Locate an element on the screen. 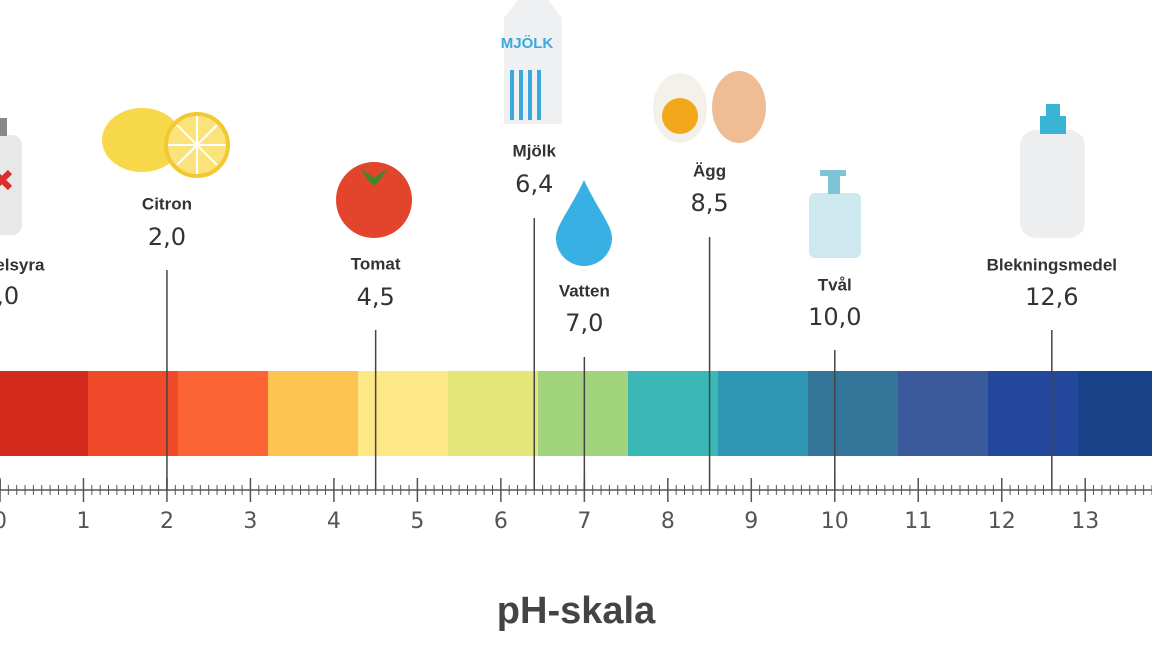 This screenshot has height=648, width=1152. x-tick-label: 9 is located at coordinates (751, 521).